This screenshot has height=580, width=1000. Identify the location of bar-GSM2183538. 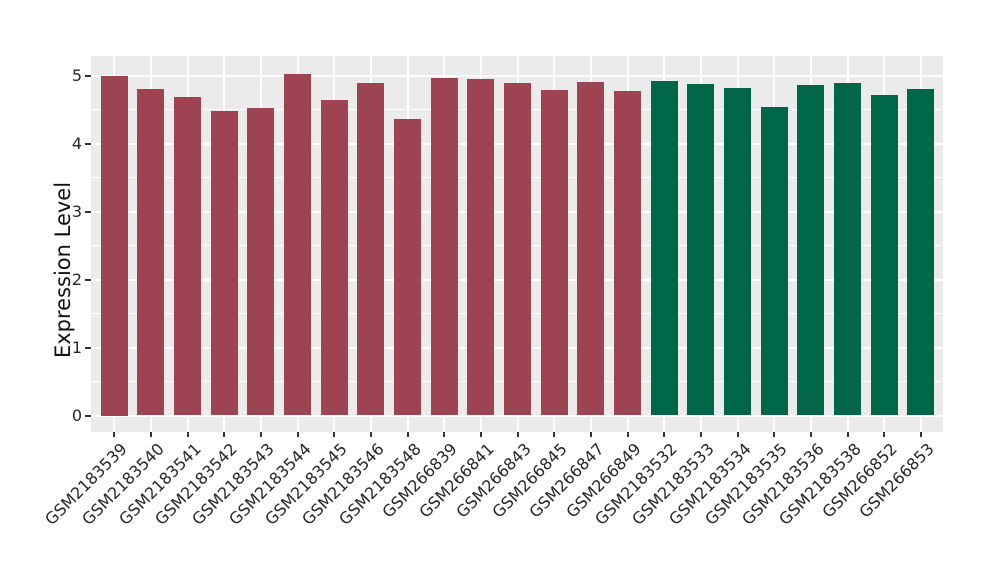
(848, 249).